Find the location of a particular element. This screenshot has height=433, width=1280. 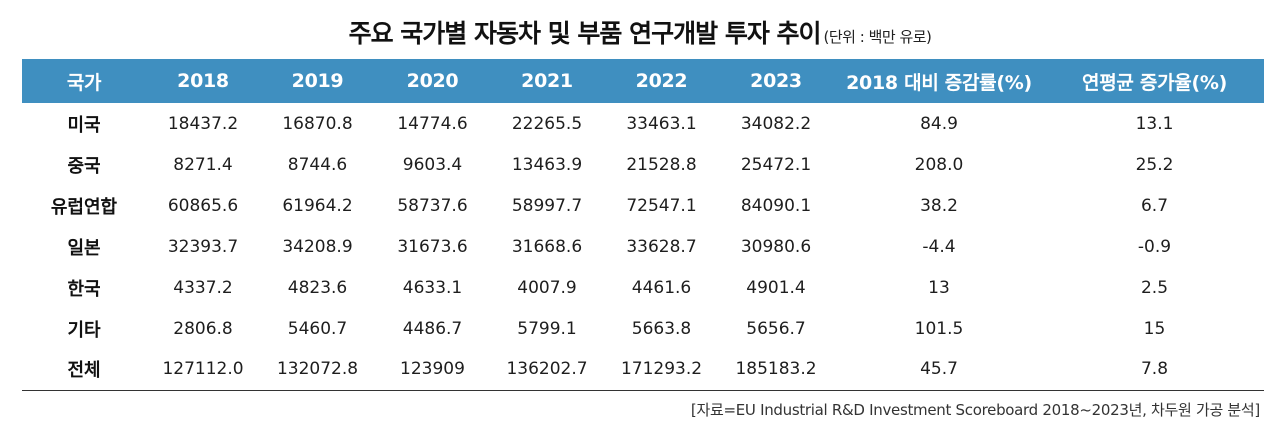

value-cell: 58737.6 is located at coordinates (432, 205).